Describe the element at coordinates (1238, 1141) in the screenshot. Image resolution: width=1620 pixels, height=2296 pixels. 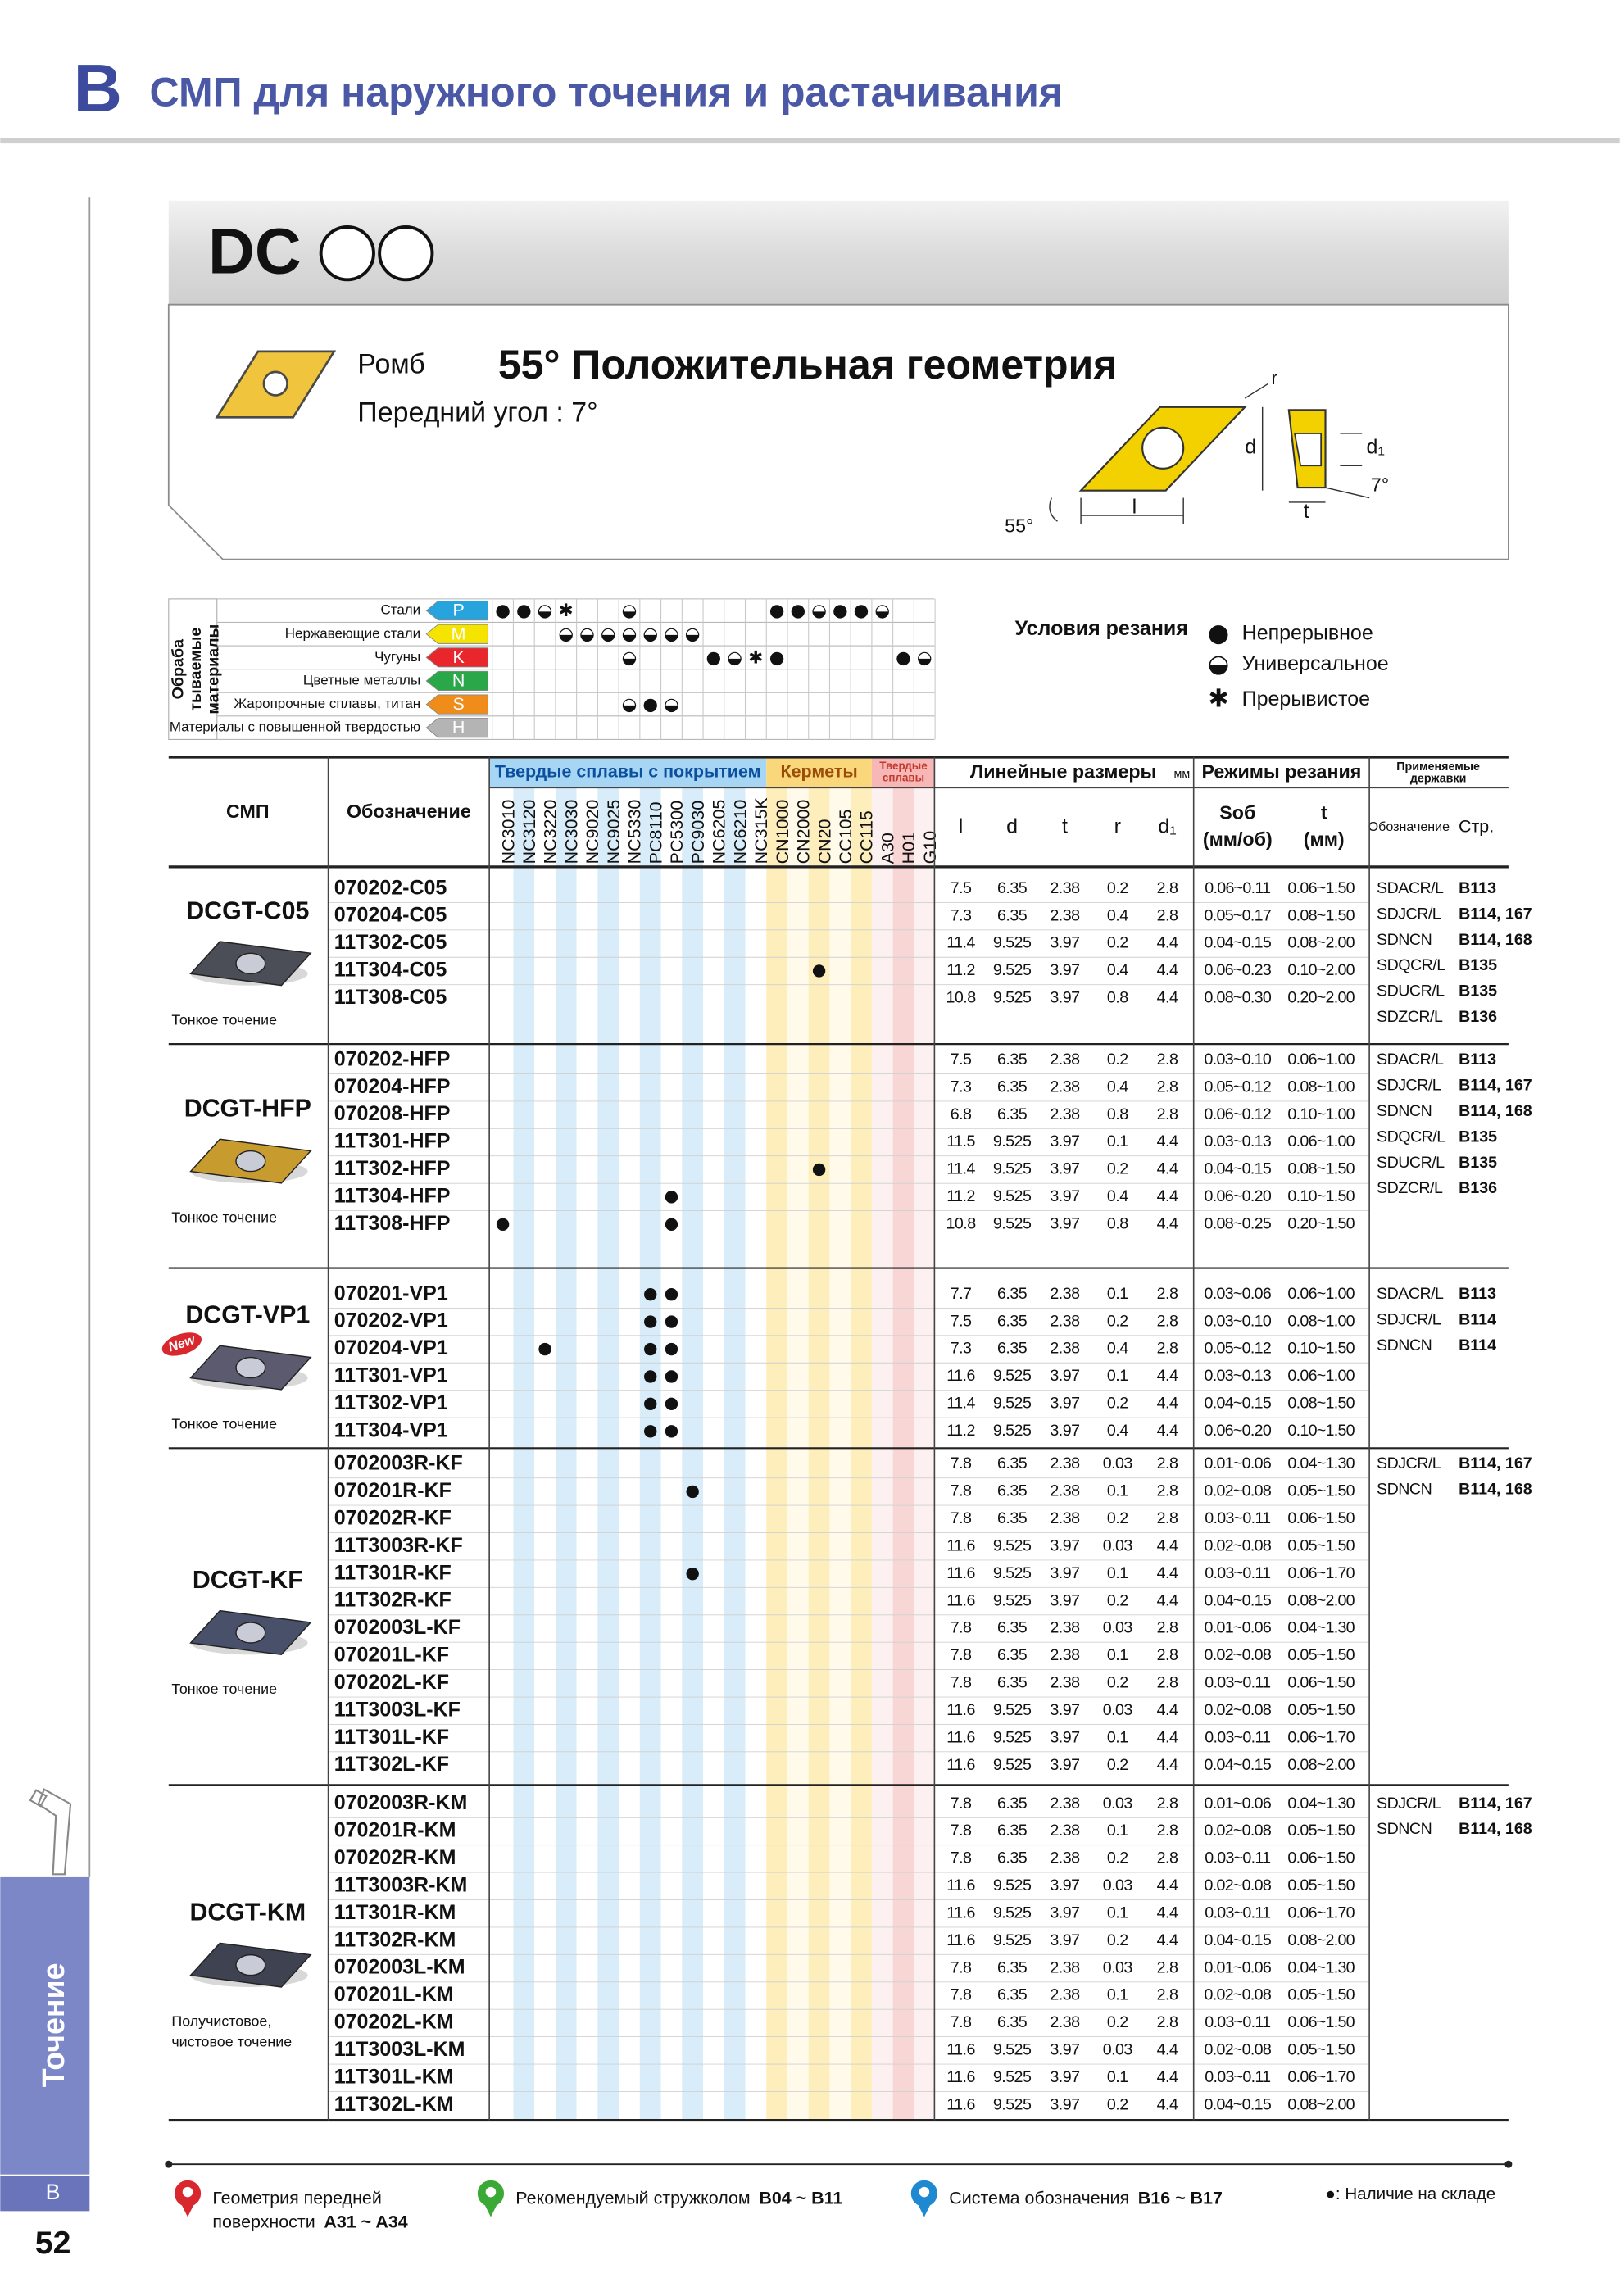
I see `feed: 0.03~0.13` at that location.